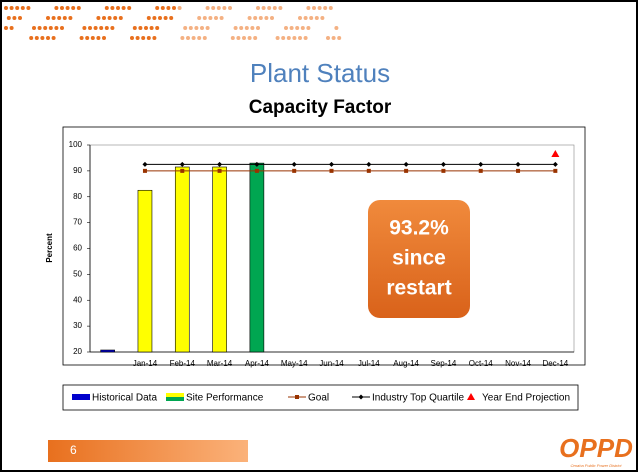 This screenshot has height=472, width=638. What do you see at coordinates (419, 228) in the screenshot?
I see `callout-text: 93.2%` at bounding box center [419, 228].